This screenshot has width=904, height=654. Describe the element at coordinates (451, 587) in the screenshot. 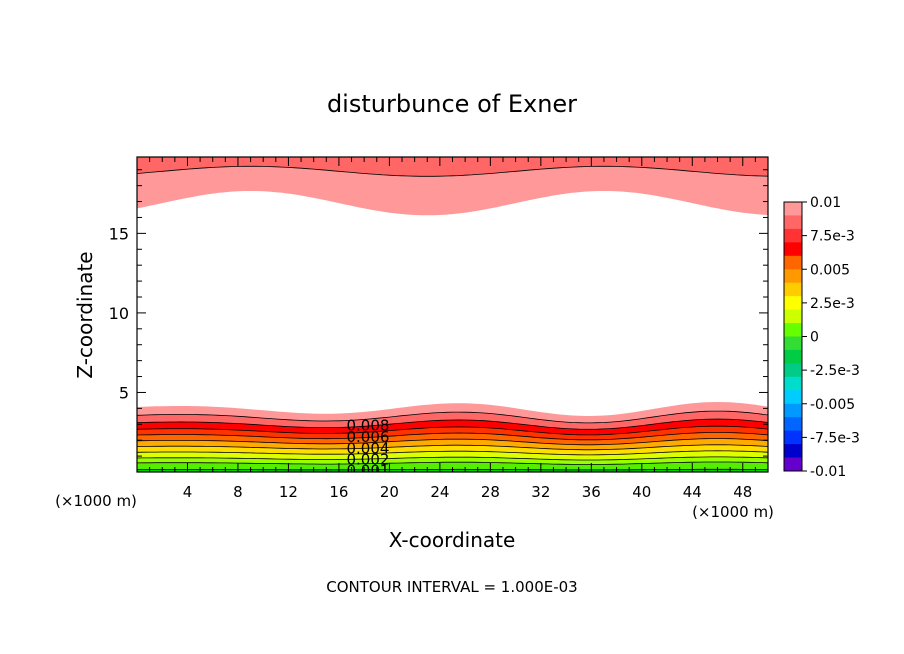

I see `contour-interval-footer: CONTOUR INTERVAL = 1.000E-03` at that location.